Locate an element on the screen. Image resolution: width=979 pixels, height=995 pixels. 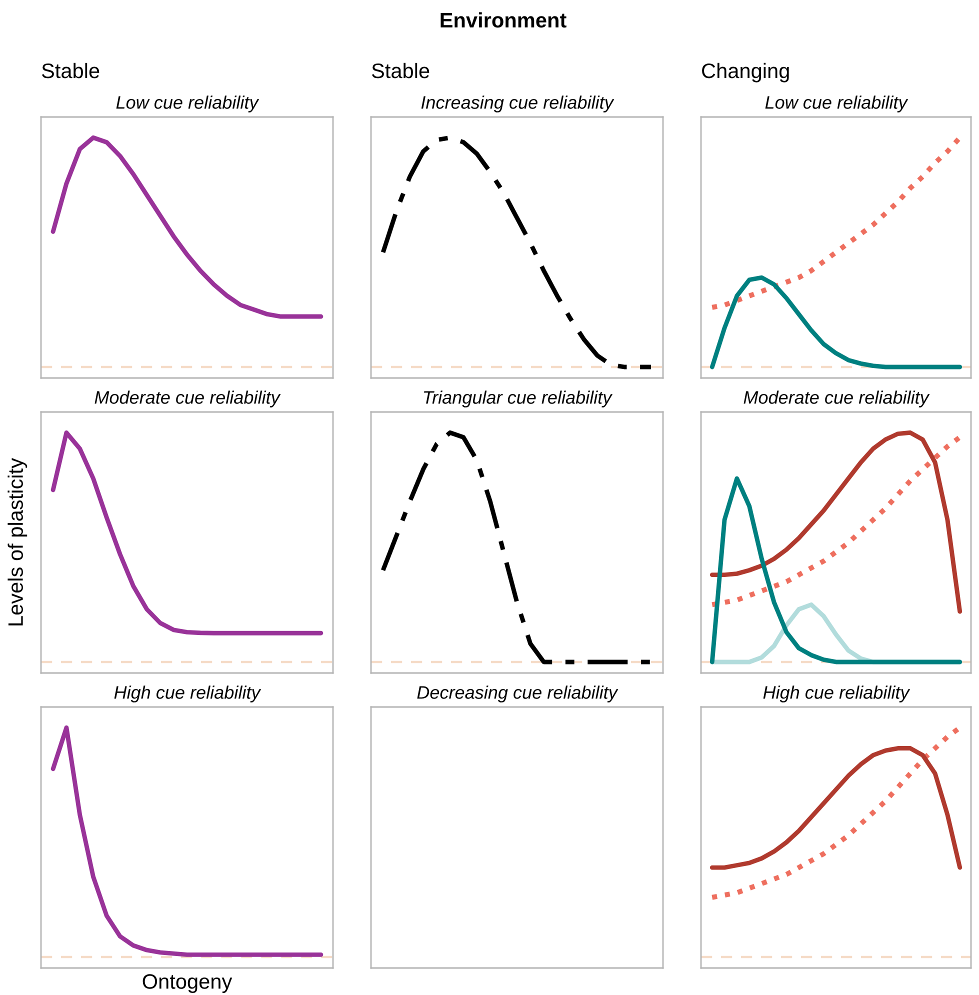
x-axis-title: Ontogeny is located at coordinates (187, 983).